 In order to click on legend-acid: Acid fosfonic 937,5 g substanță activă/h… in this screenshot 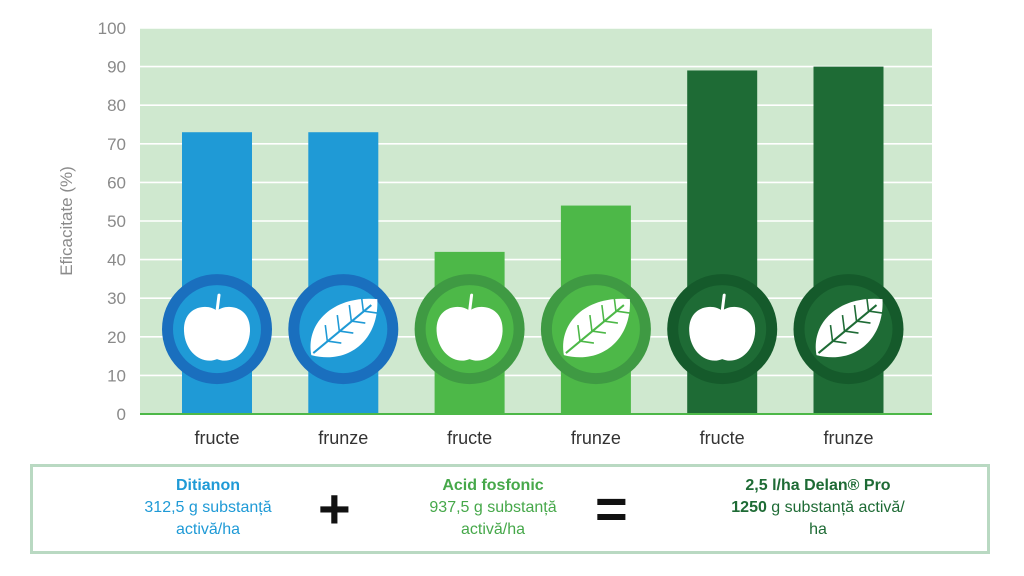, I will do `click(493, 508)`.